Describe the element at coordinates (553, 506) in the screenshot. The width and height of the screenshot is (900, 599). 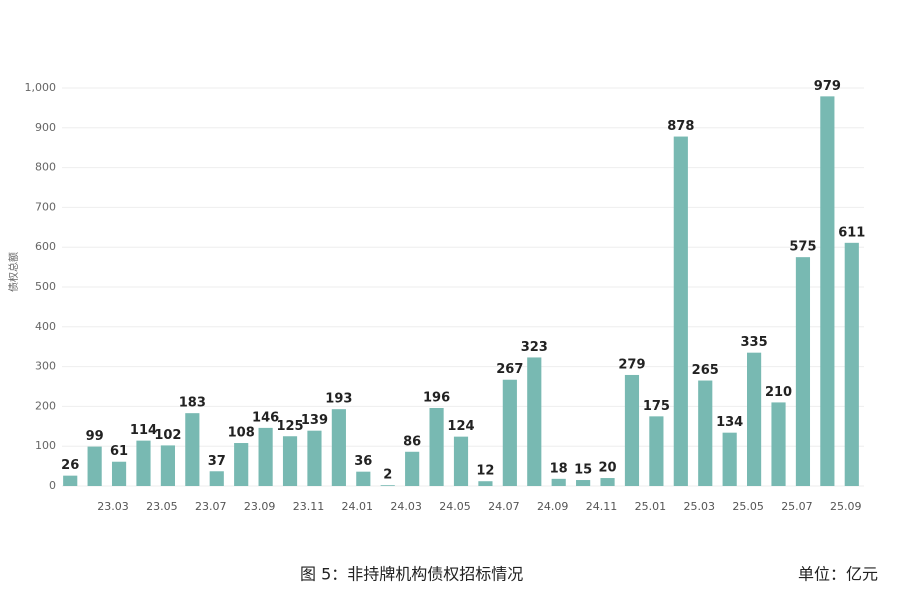
I see `x-tick-label: 24.09` at that location.